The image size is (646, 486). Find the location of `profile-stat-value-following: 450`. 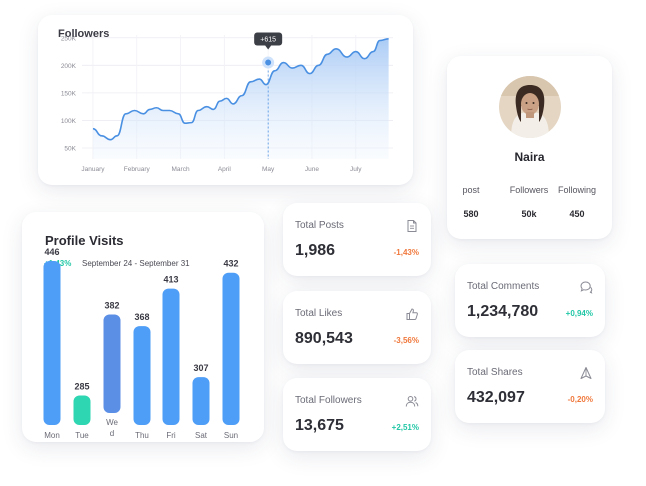

profile-stat-value-following: 450 is located at coordinates (577, 214).